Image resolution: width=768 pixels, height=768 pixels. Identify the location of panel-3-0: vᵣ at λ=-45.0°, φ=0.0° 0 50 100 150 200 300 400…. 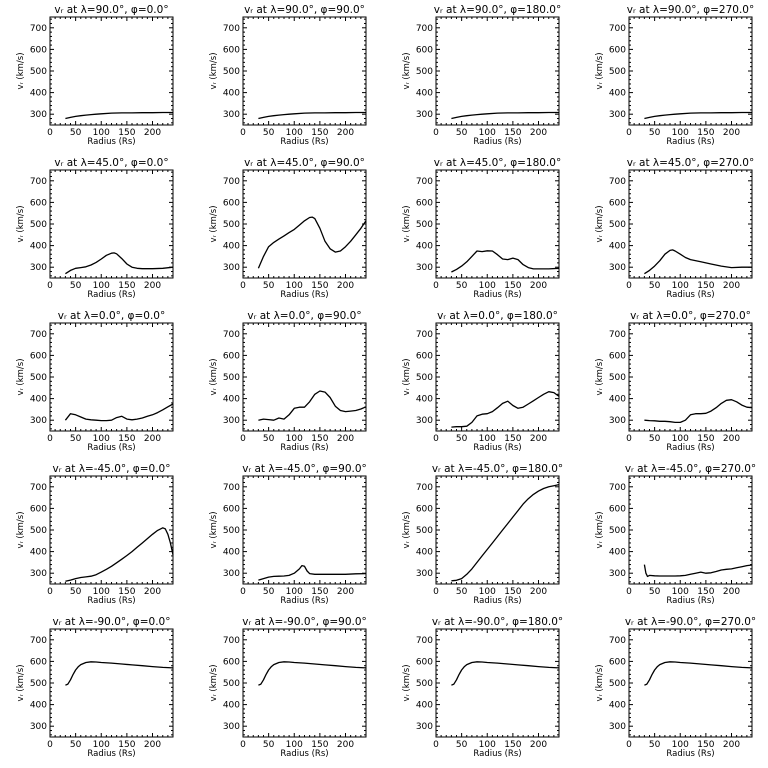
(95, 534).